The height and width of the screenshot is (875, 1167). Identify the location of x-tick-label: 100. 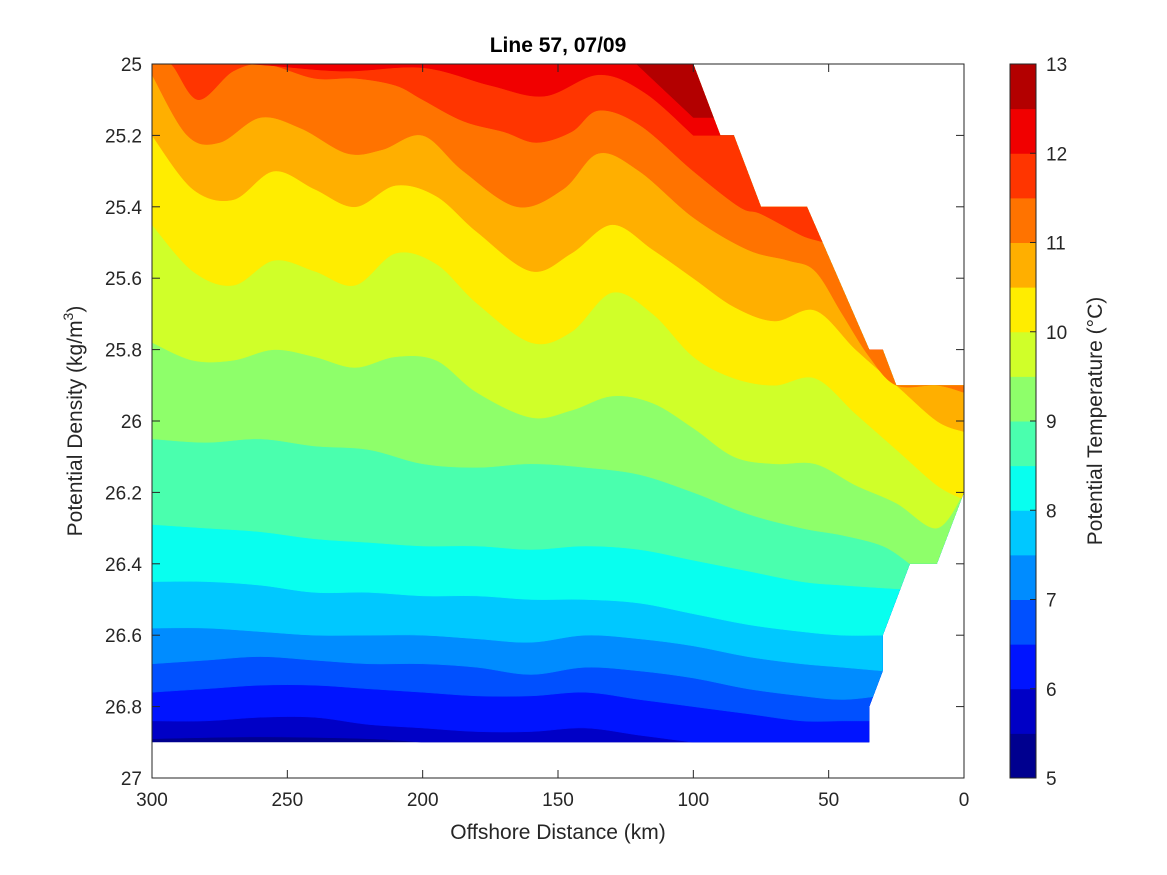
(693, 800).